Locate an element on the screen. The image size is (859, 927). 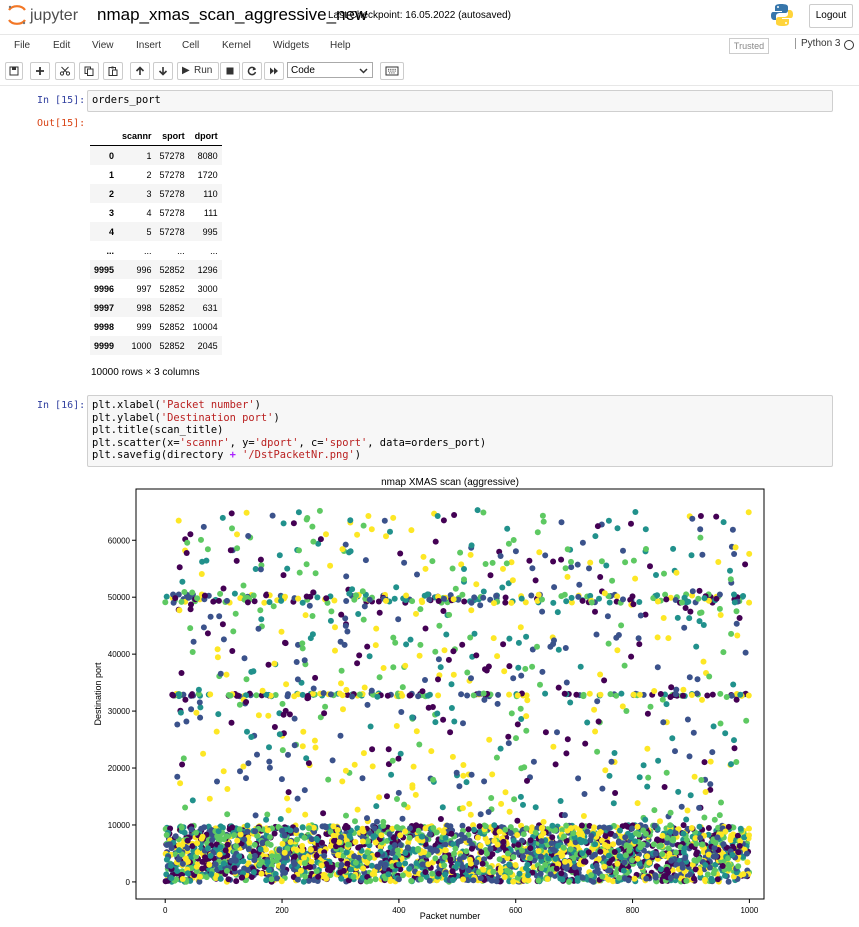
cell-type-select: Code is located at coordinates (330, 70).